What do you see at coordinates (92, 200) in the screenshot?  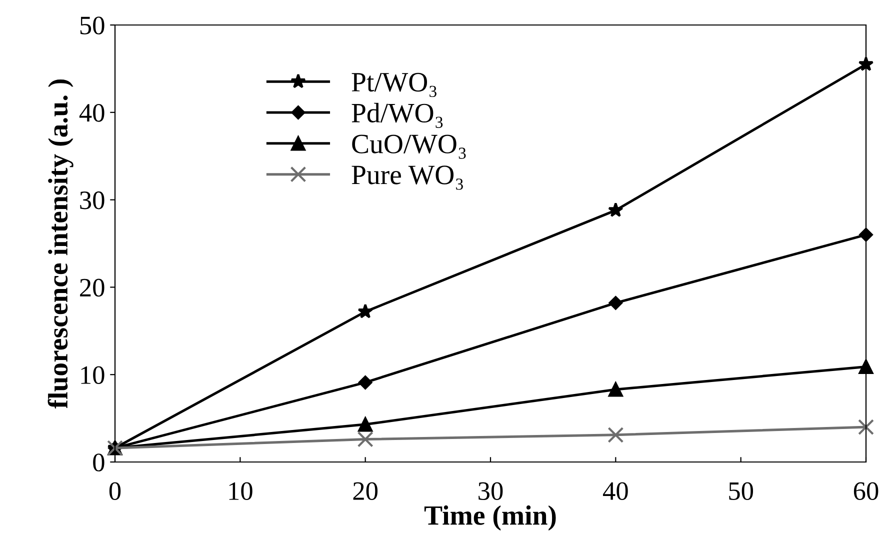 I see `y-tick-label: 30` at bounding box center [92, 200].